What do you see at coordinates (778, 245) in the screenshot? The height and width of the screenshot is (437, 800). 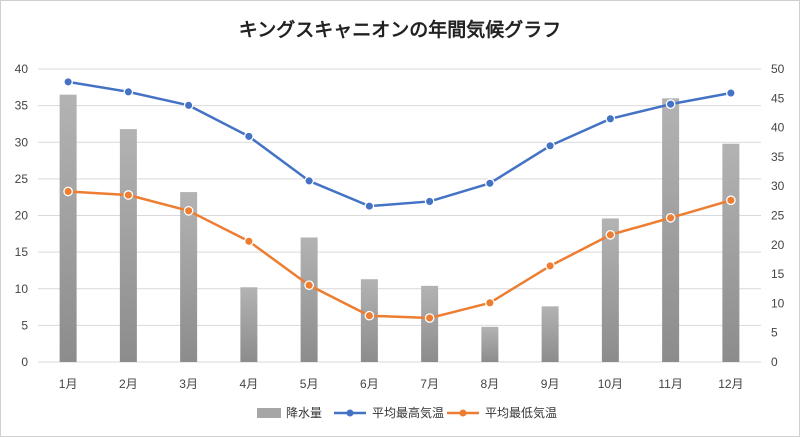 I see `right-axis-tick-label: 20` at bounding box center [778, 245].